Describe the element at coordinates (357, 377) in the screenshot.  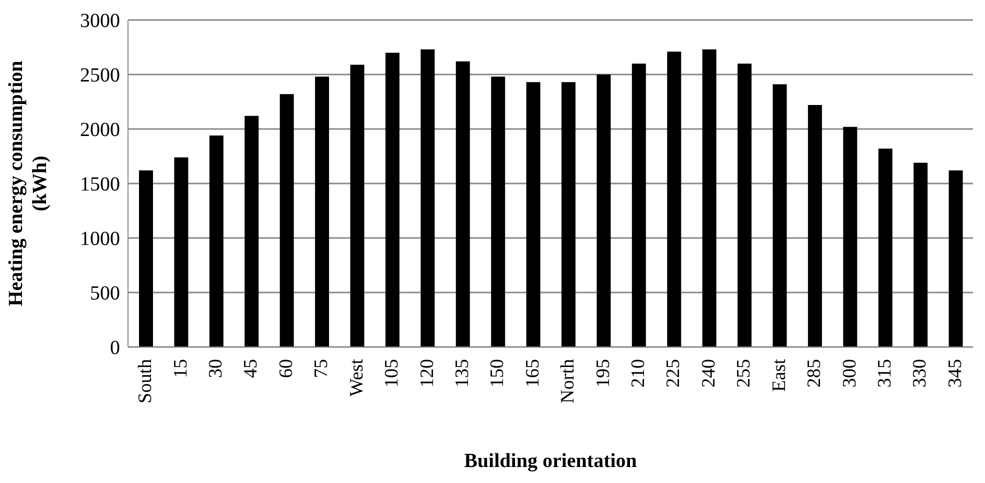
I see `x-tick-label: West` at that location.